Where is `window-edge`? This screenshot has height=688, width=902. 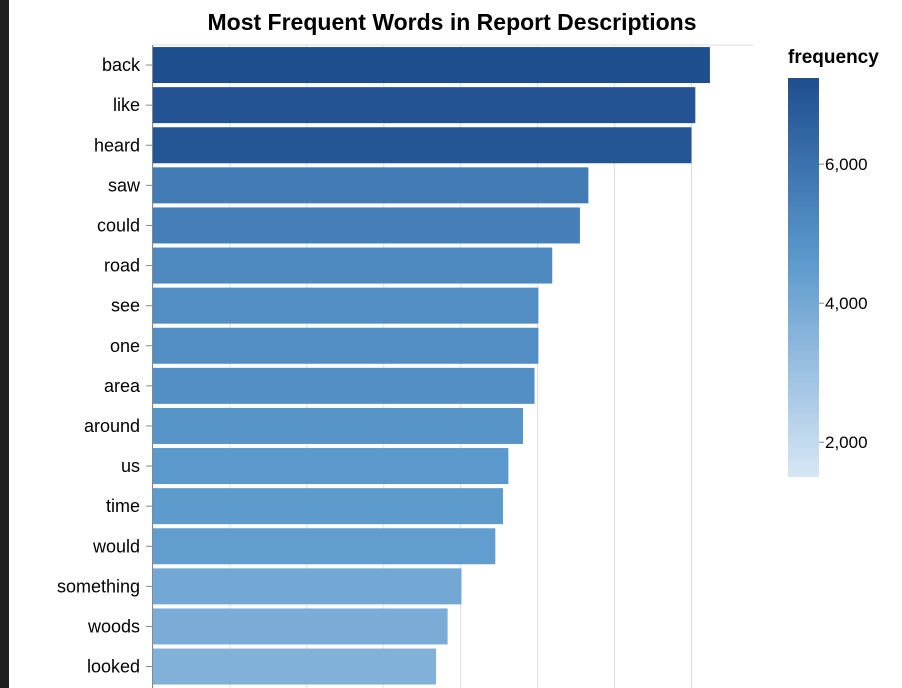
window-edge is located at coordinates (4, 344).